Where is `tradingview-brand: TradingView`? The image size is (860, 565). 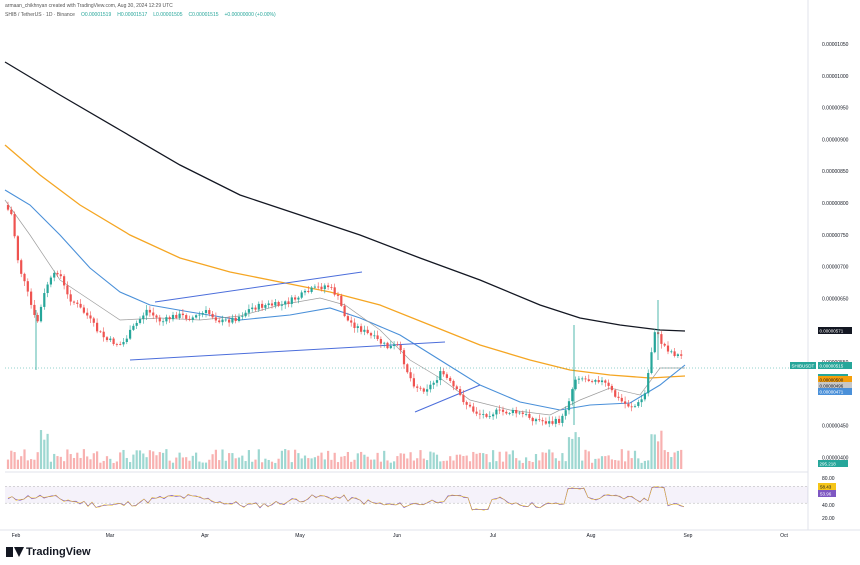 tradingview-brand: TradingView is located at coordinates (48, 552).